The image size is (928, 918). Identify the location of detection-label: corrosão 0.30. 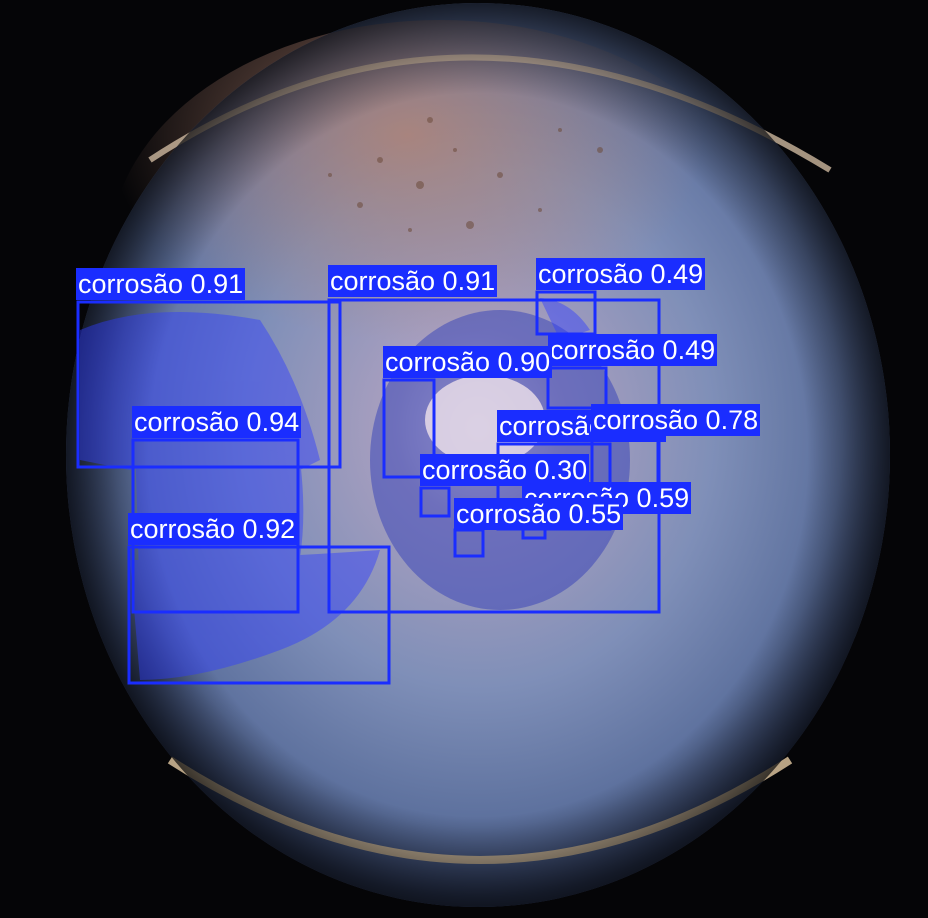
(505, 470).